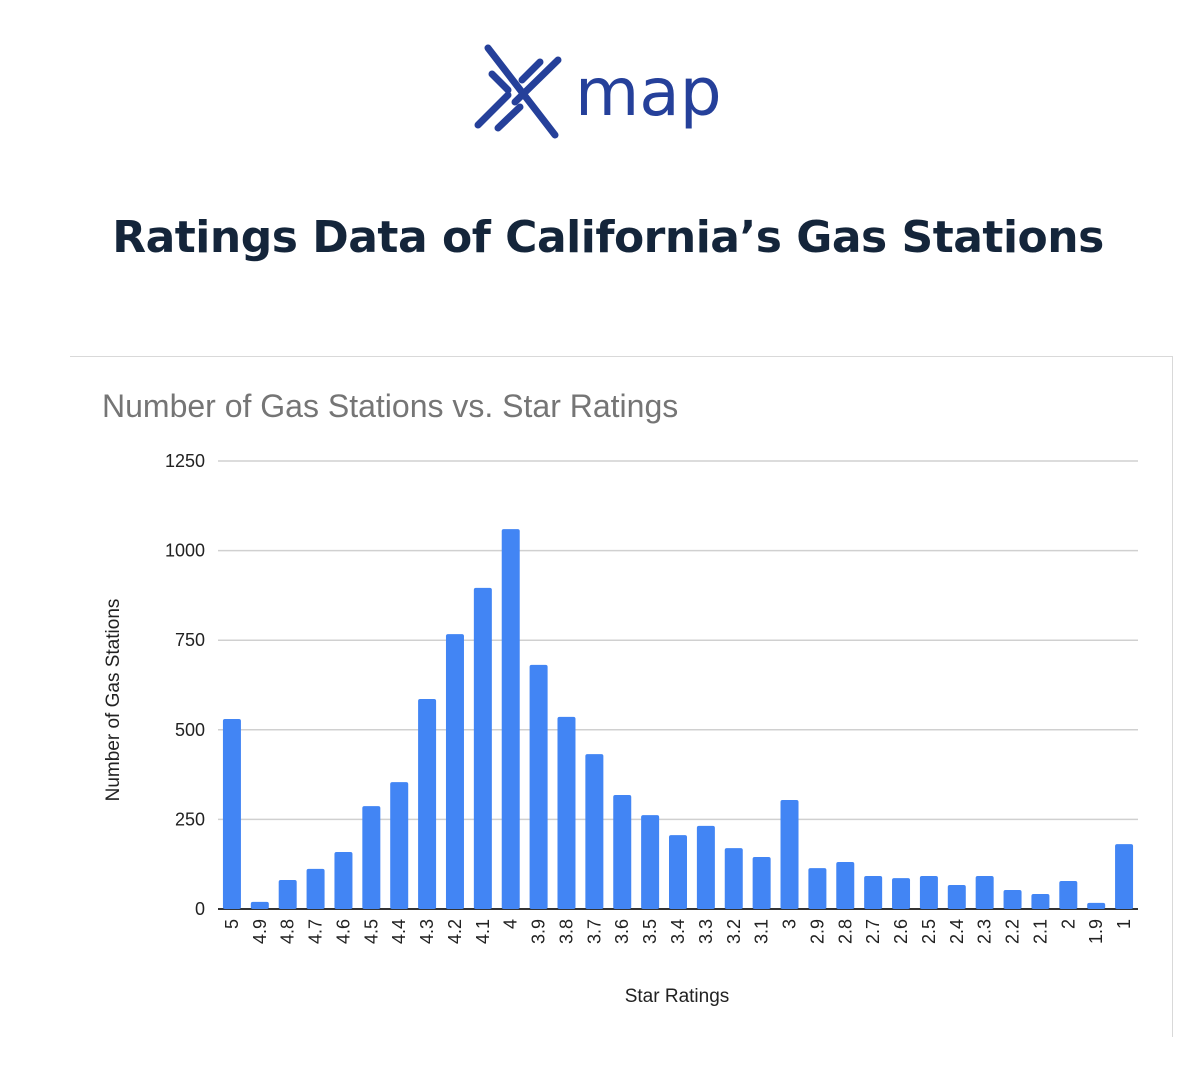  What do you see at coordinates (539, 931) in the screenshot?
I see `x-tick-label: 3.9` at bounding box center [539, 931].